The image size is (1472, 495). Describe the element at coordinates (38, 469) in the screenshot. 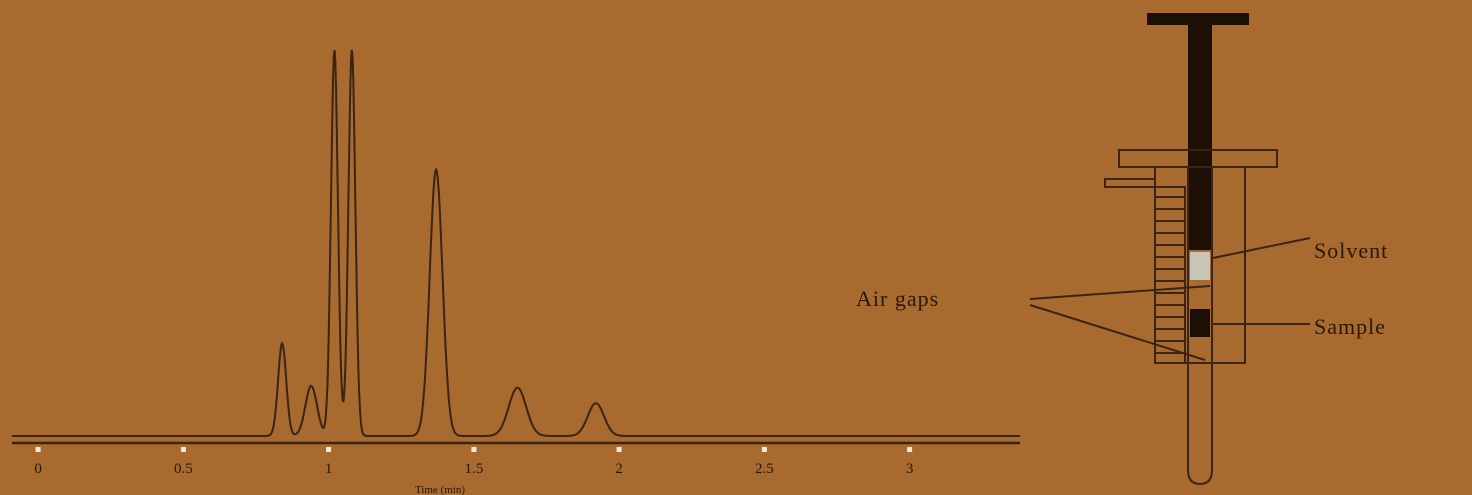

I see `x-tick-label: 0` at that location.